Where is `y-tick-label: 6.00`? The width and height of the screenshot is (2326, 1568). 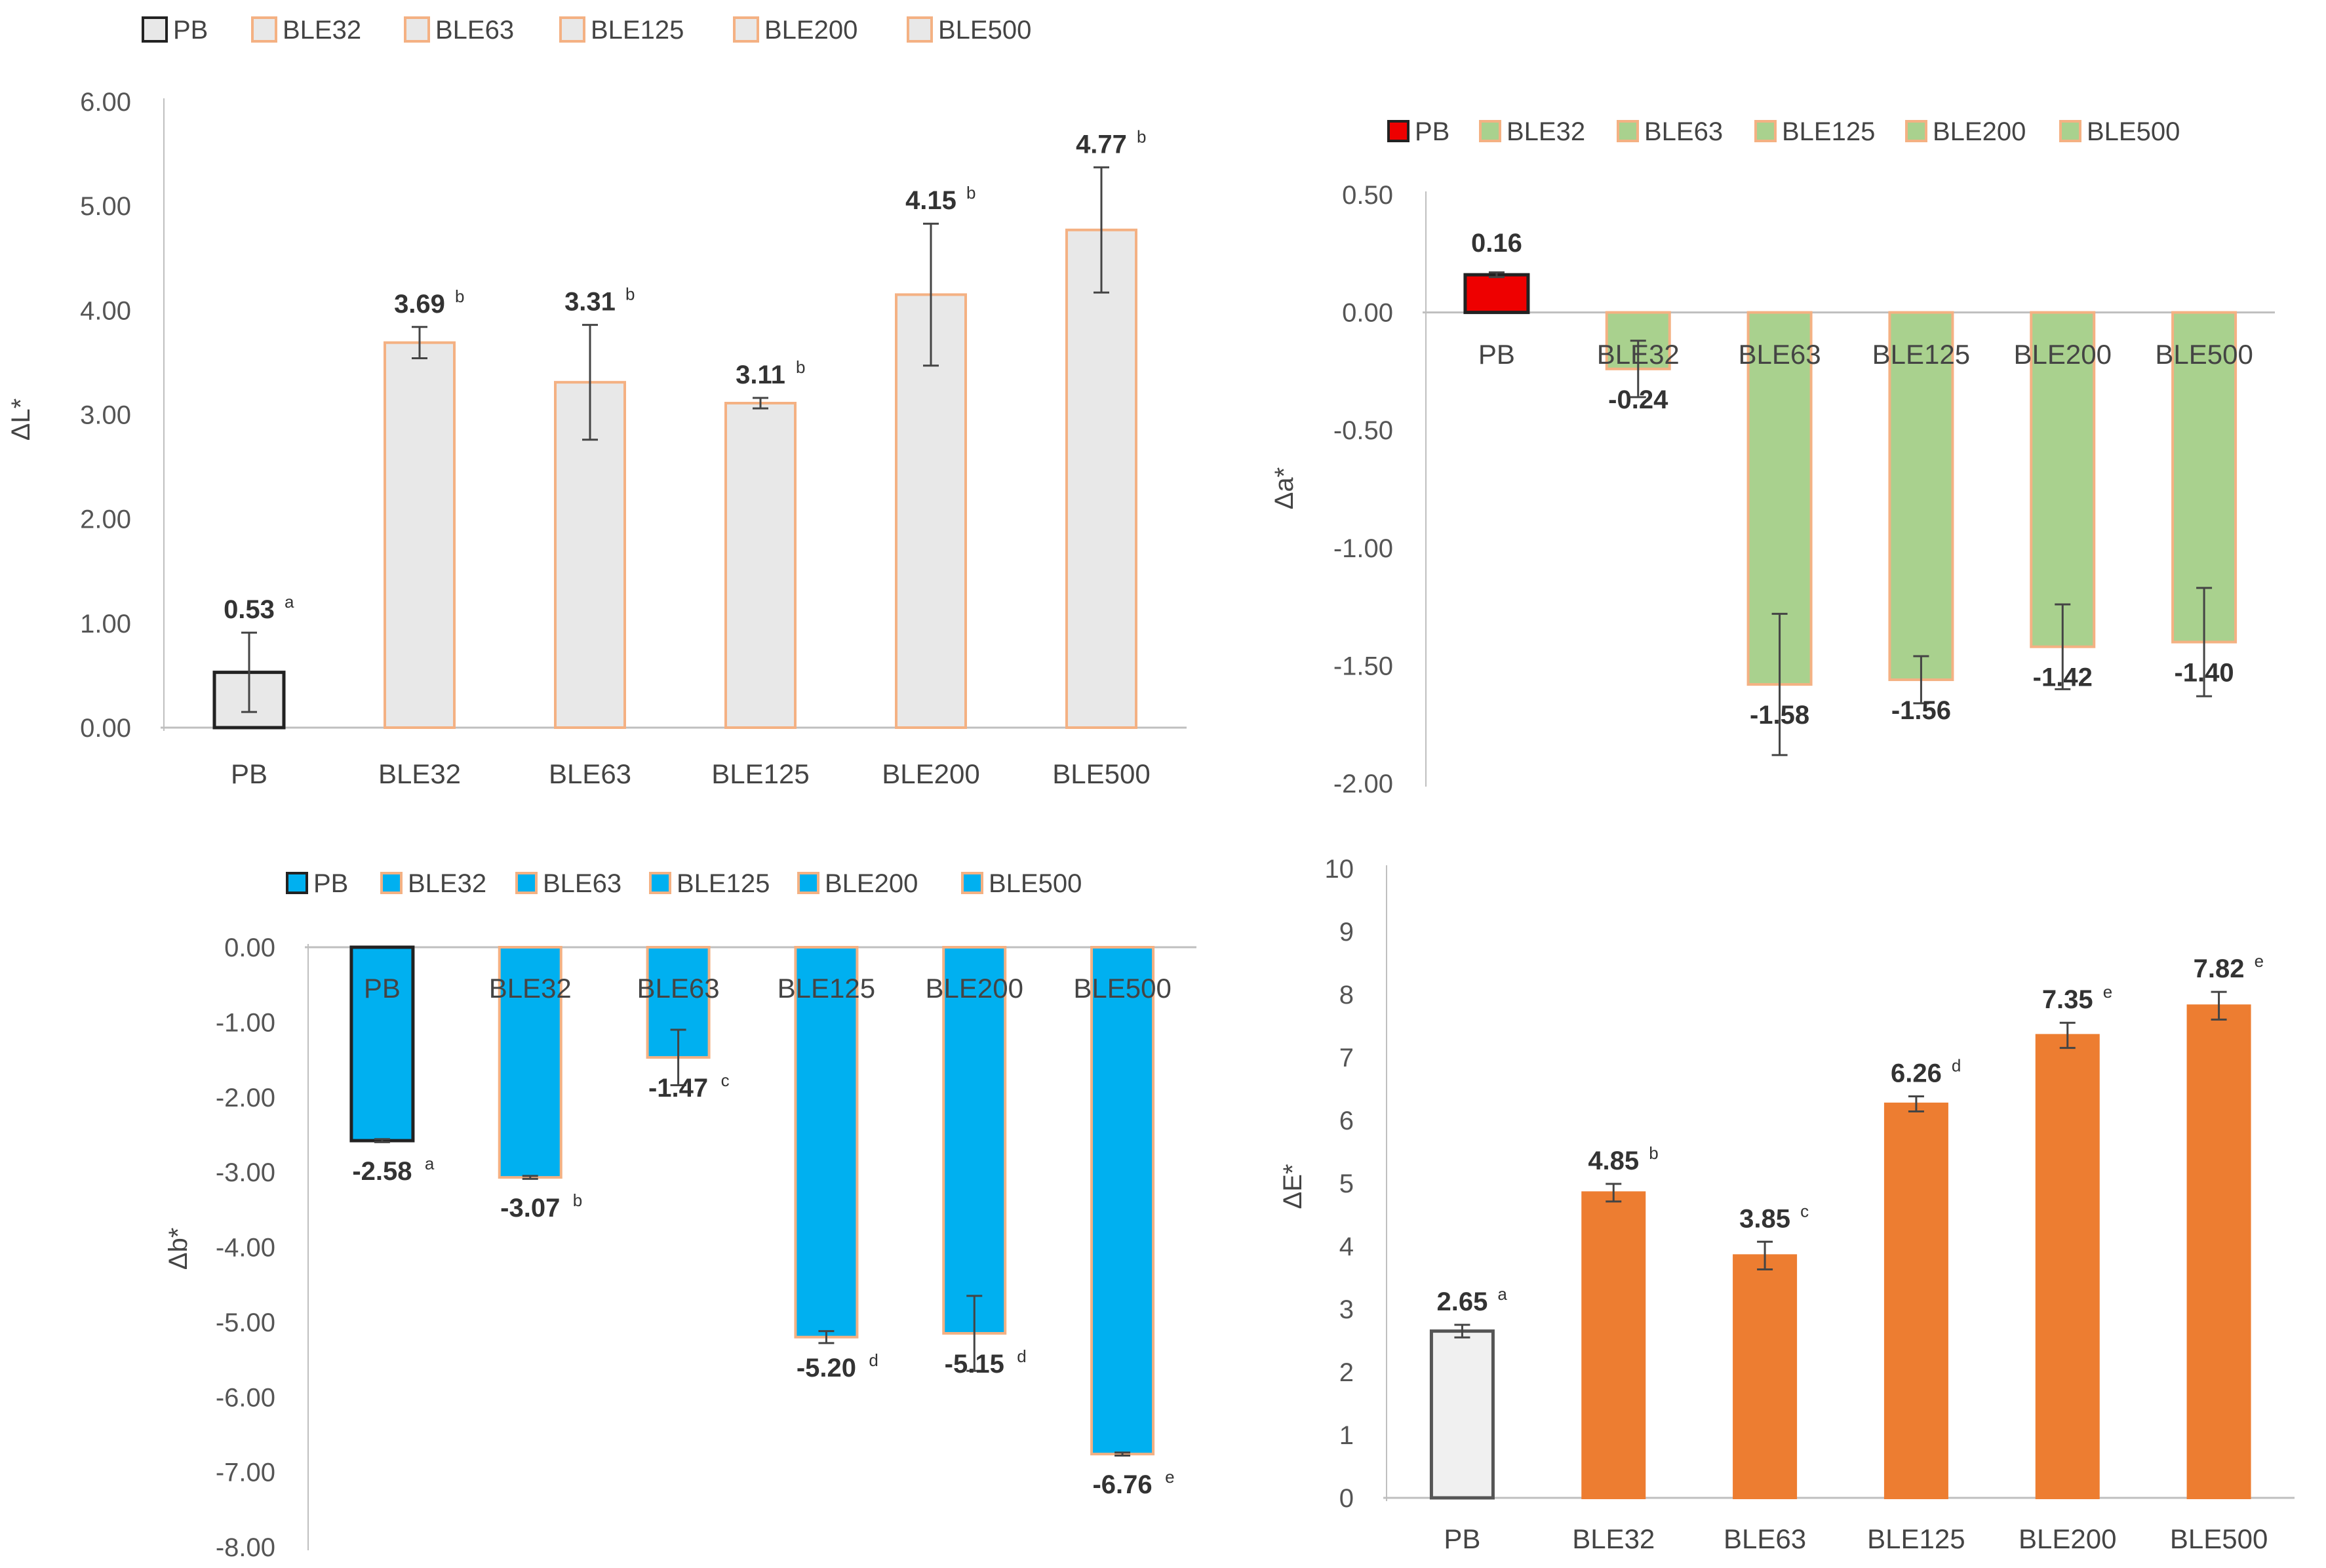
y-tick-label: 6.00 is located at coordinates (106, 102).